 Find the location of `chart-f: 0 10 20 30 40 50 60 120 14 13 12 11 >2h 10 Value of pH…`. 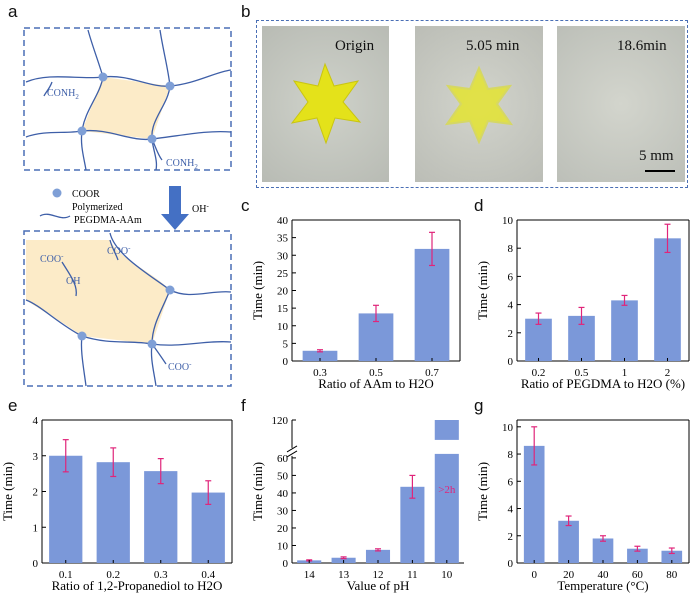

chart-f: 0 10 20 30 40 50 60 120 14 13 12 11 >2h 10 Value of pH… is located at coordinates (357, 504).